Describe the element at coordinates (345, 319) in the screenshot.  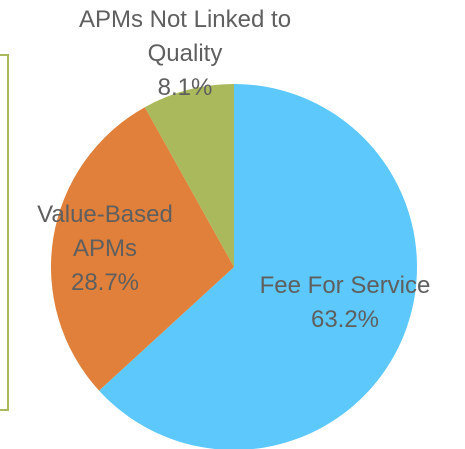
I see `value-label: 63.2%` at that location.